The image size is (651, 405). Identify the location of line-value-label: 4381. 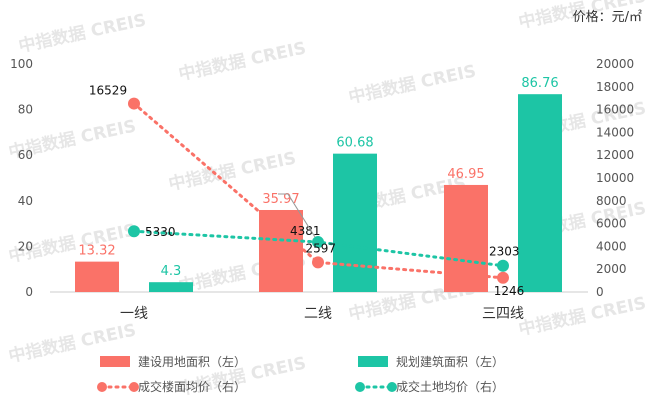
(305, 231).